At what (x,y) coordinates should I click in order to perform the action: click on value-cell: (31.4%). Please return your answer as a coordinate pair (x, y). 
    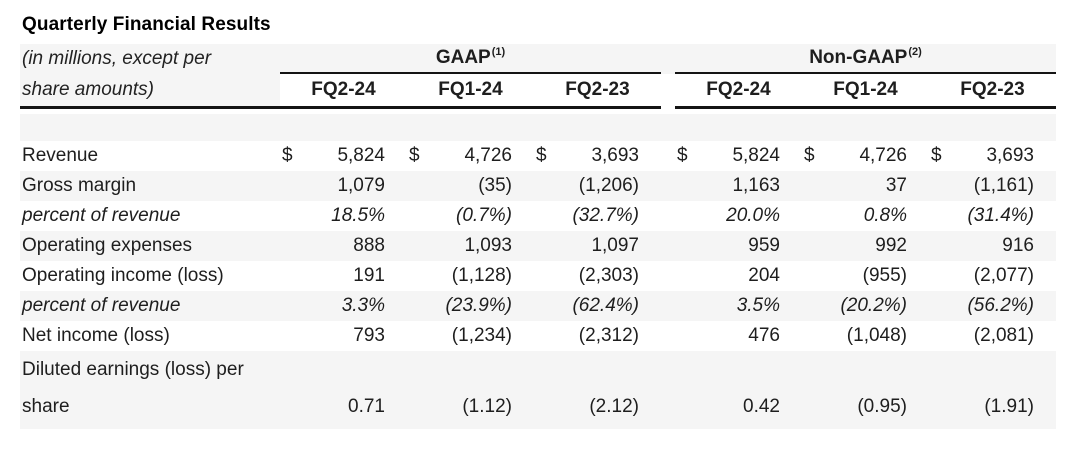
    Looking at the image, I should click on (992, 216).